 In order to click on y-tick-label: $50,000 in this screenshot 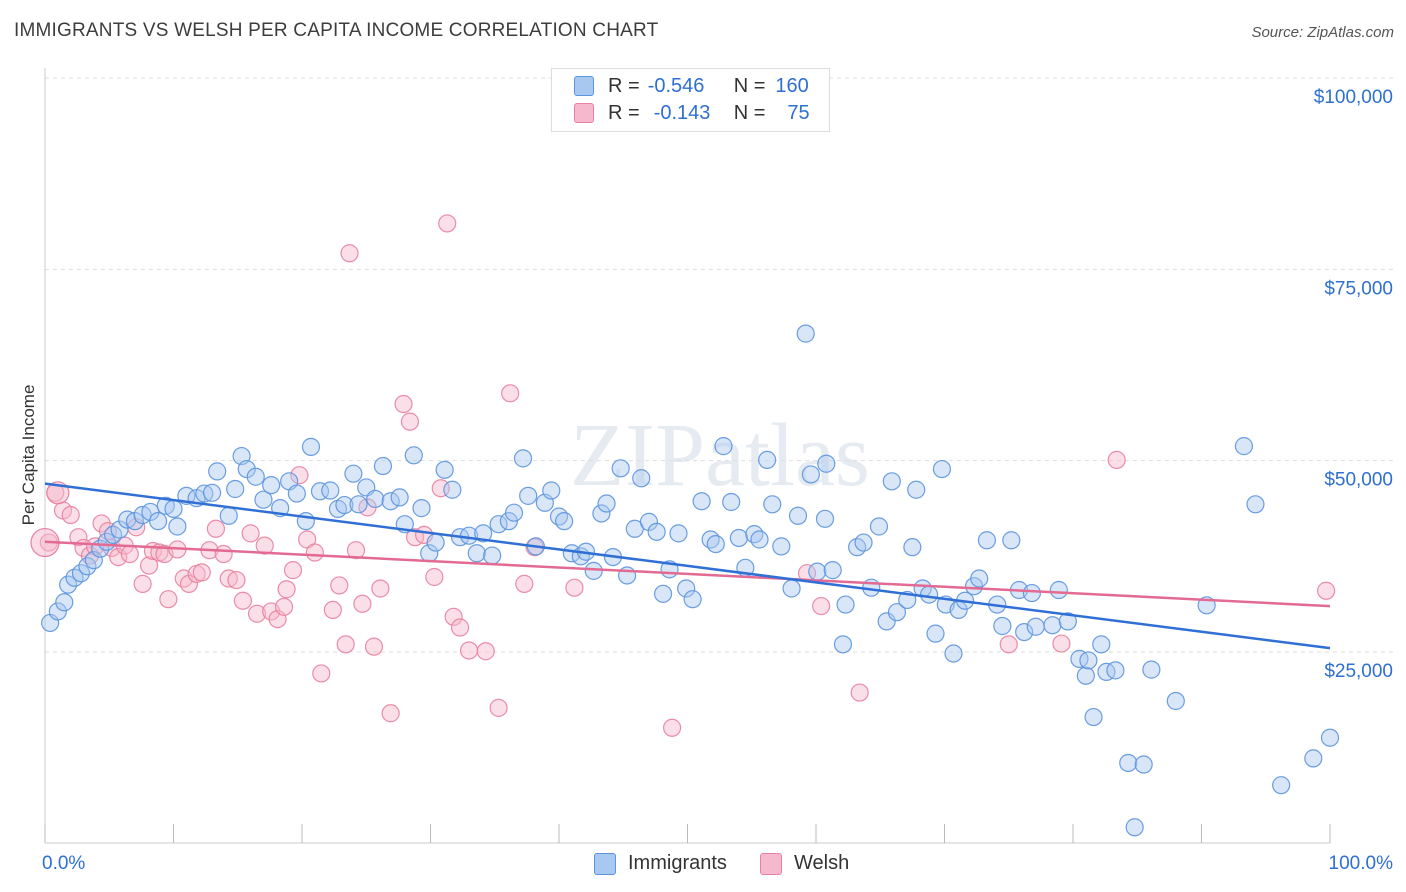, I will do `click(1358, 480)`.